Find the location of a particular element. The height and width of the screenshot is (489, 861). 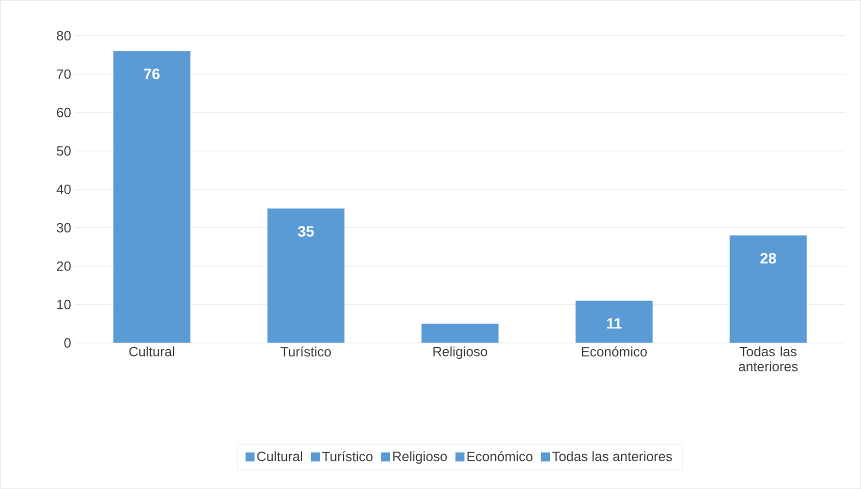

y-tick-label: 30 is located at coordinates (63, 228).